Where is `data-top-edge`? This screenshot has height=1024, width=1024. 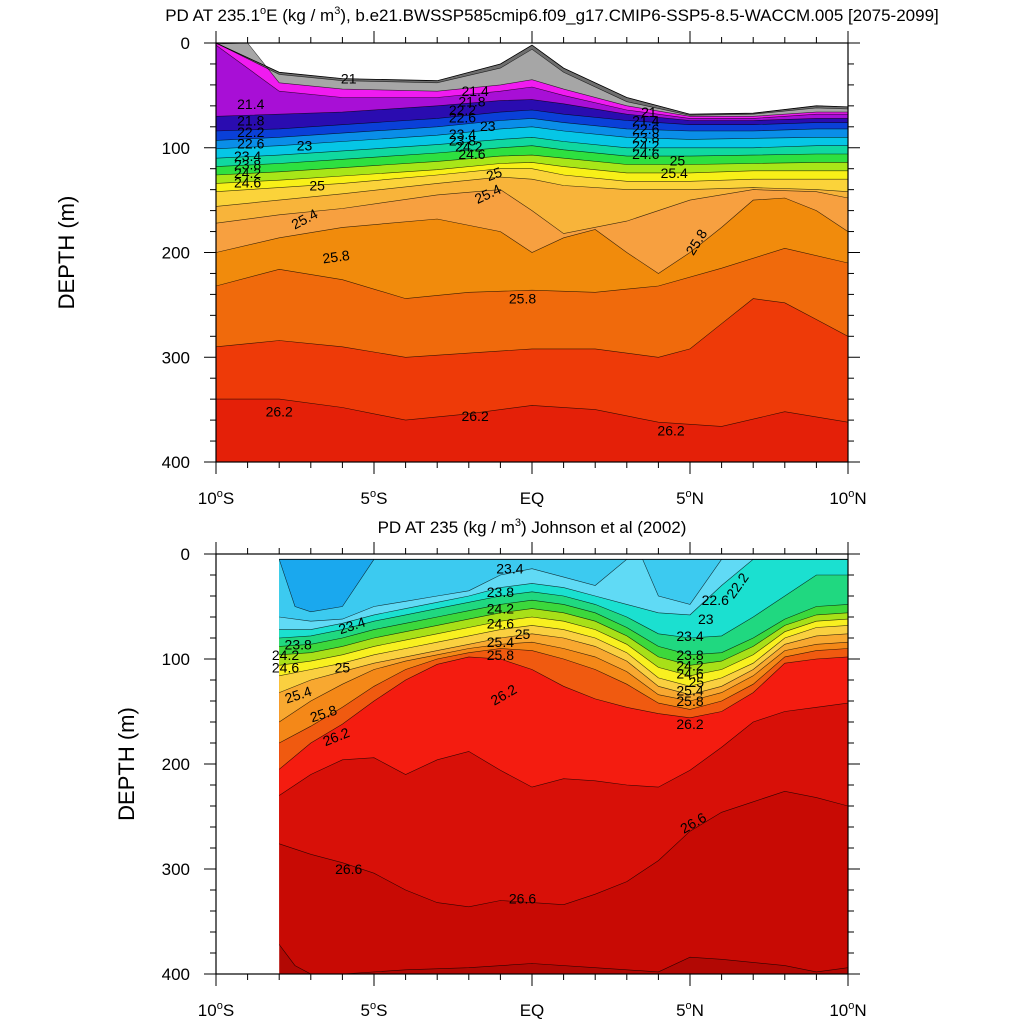
data-top-edge is located at coordinates (532, 79).